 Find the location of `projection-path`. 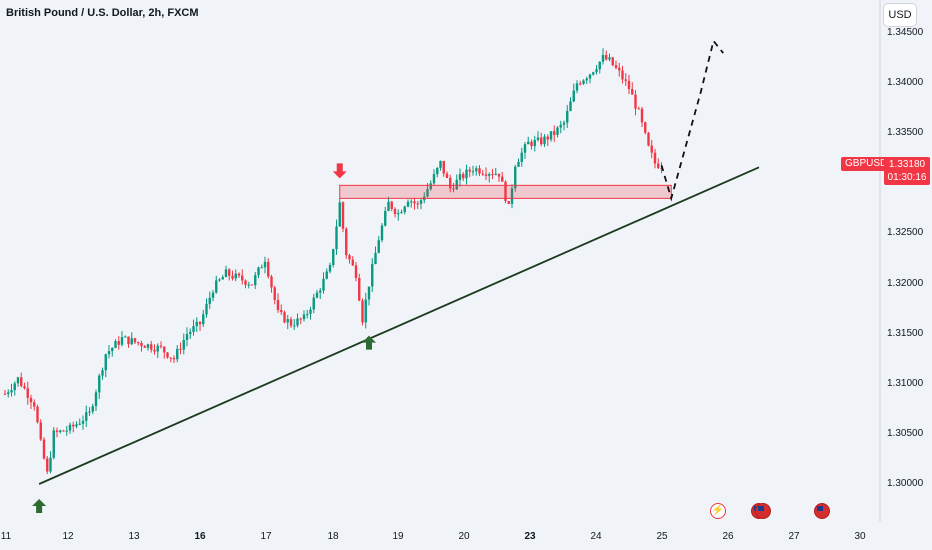

projection-path is located at coordinates (692, 120).